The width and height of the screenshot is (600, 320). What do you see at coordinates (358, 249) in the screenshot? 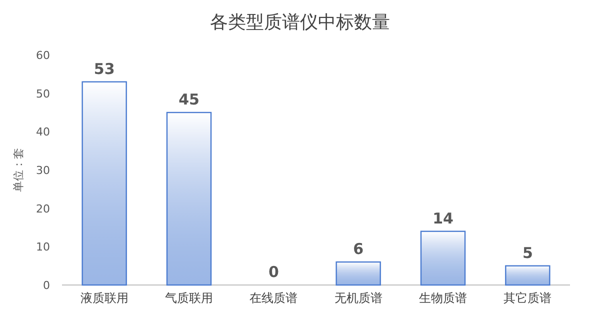
I see `data-label: 6` at bounding box center [358, 249].